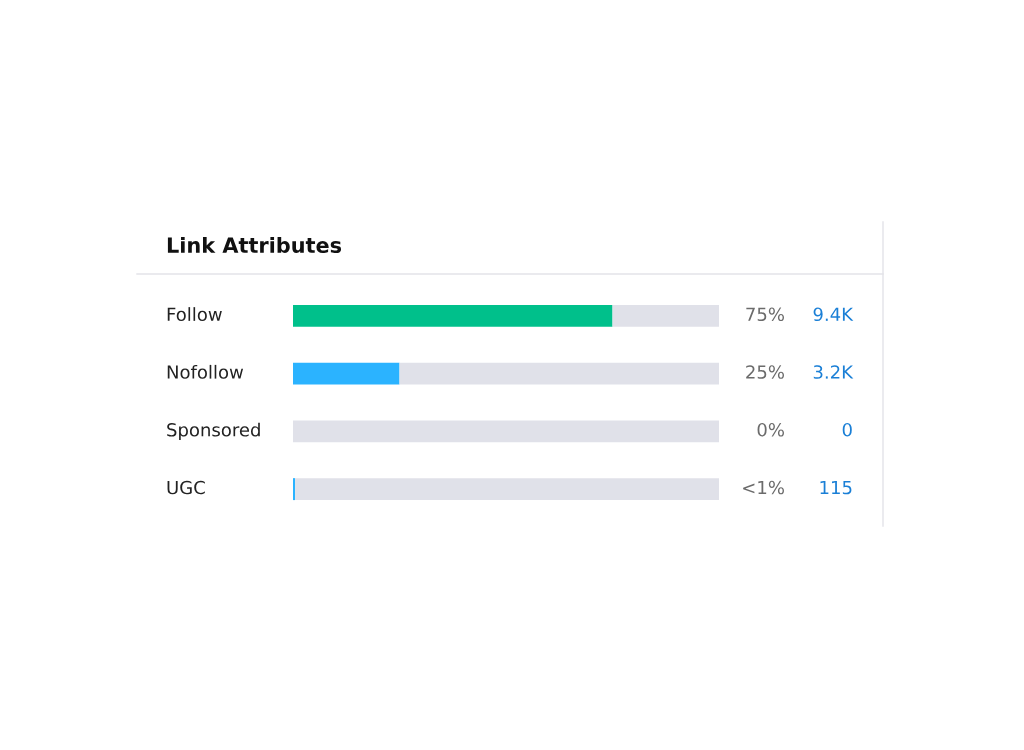  I want to click on y-tick-label: Sponsored, so click(213, 431).